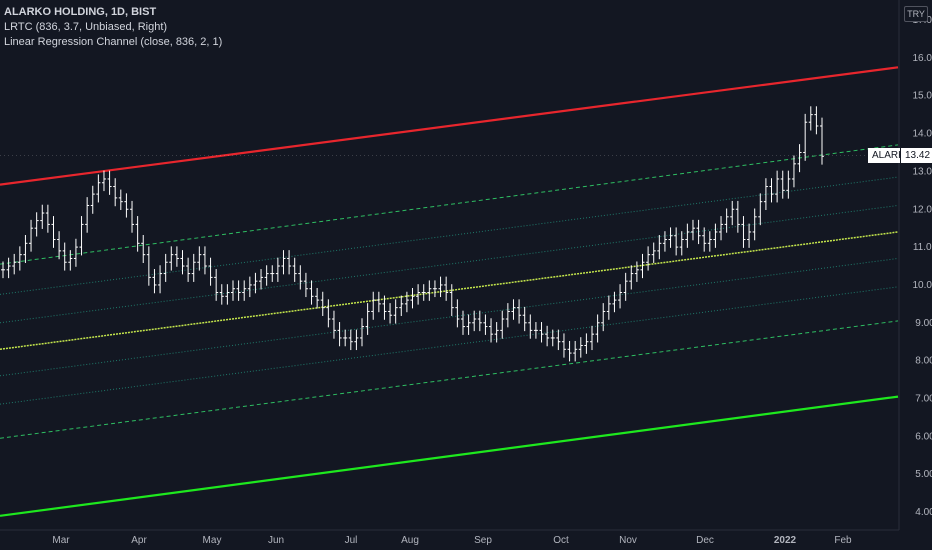 The height and width of the screenshot is (550, 932). Describe the element at coordinates (449, 537) in the screenshot. I see `time-axis: Mar Apr May Jun Jul Aug Sep Oct Nov Dec 2022 Feb` at that location.